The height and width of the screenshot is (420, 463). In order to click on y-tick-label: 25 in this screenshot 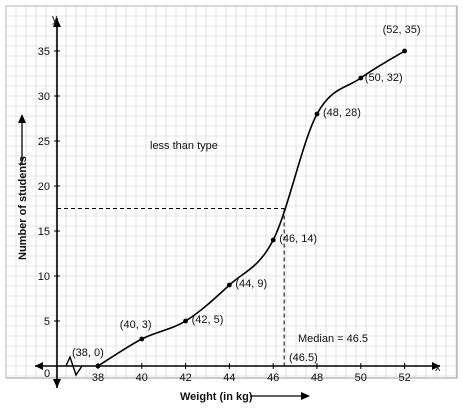, I will do `click(44, 142)`.